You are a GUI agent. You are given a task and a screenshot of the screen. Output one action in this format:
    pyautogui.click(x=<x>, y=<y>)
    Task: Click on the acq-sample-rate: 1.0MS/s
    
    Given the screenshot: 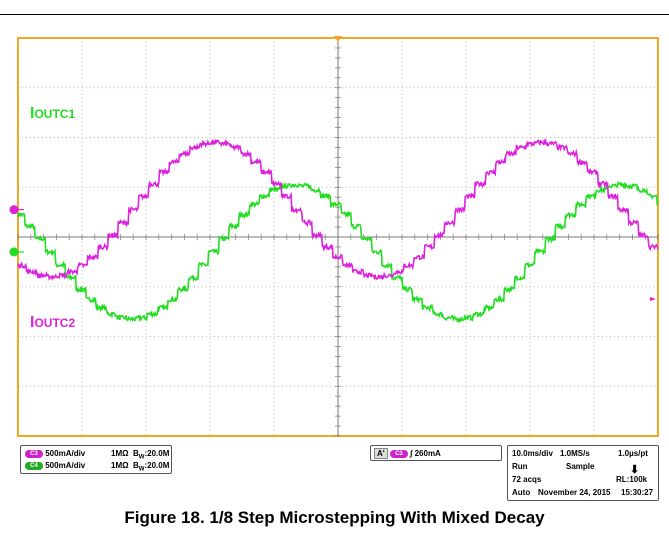 What is the action you would take?
    pyautogui.click(x=575, y=453)
    